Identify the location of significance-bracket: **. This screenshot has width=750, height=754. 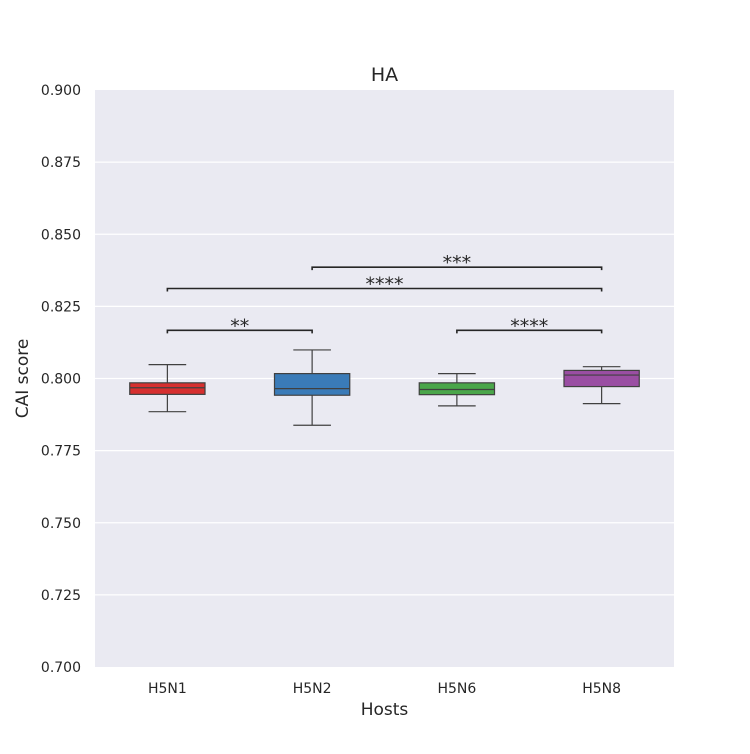
(239, 326).